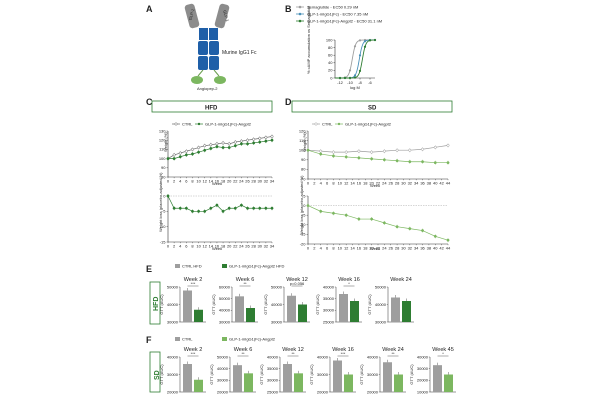 The height and width of the screenshot is (400, 600). Describe the element at coordinates (352, 183) in the screenshot. I see `x-tick-label: 14` at that location.